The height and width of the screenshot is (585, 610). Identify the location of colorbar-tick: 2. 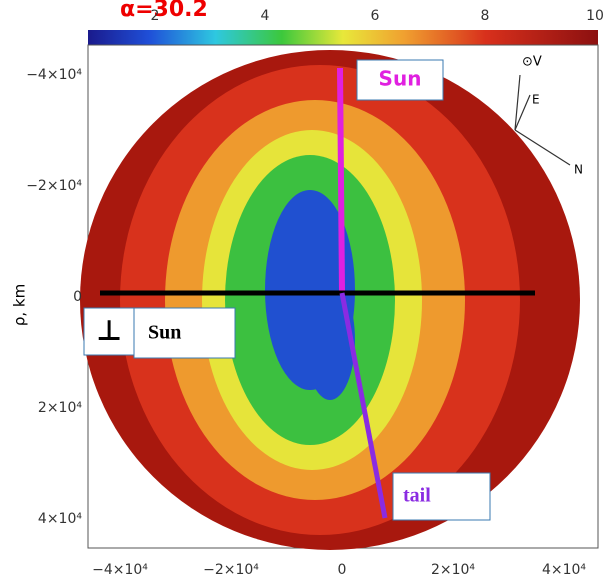
(155, 16).